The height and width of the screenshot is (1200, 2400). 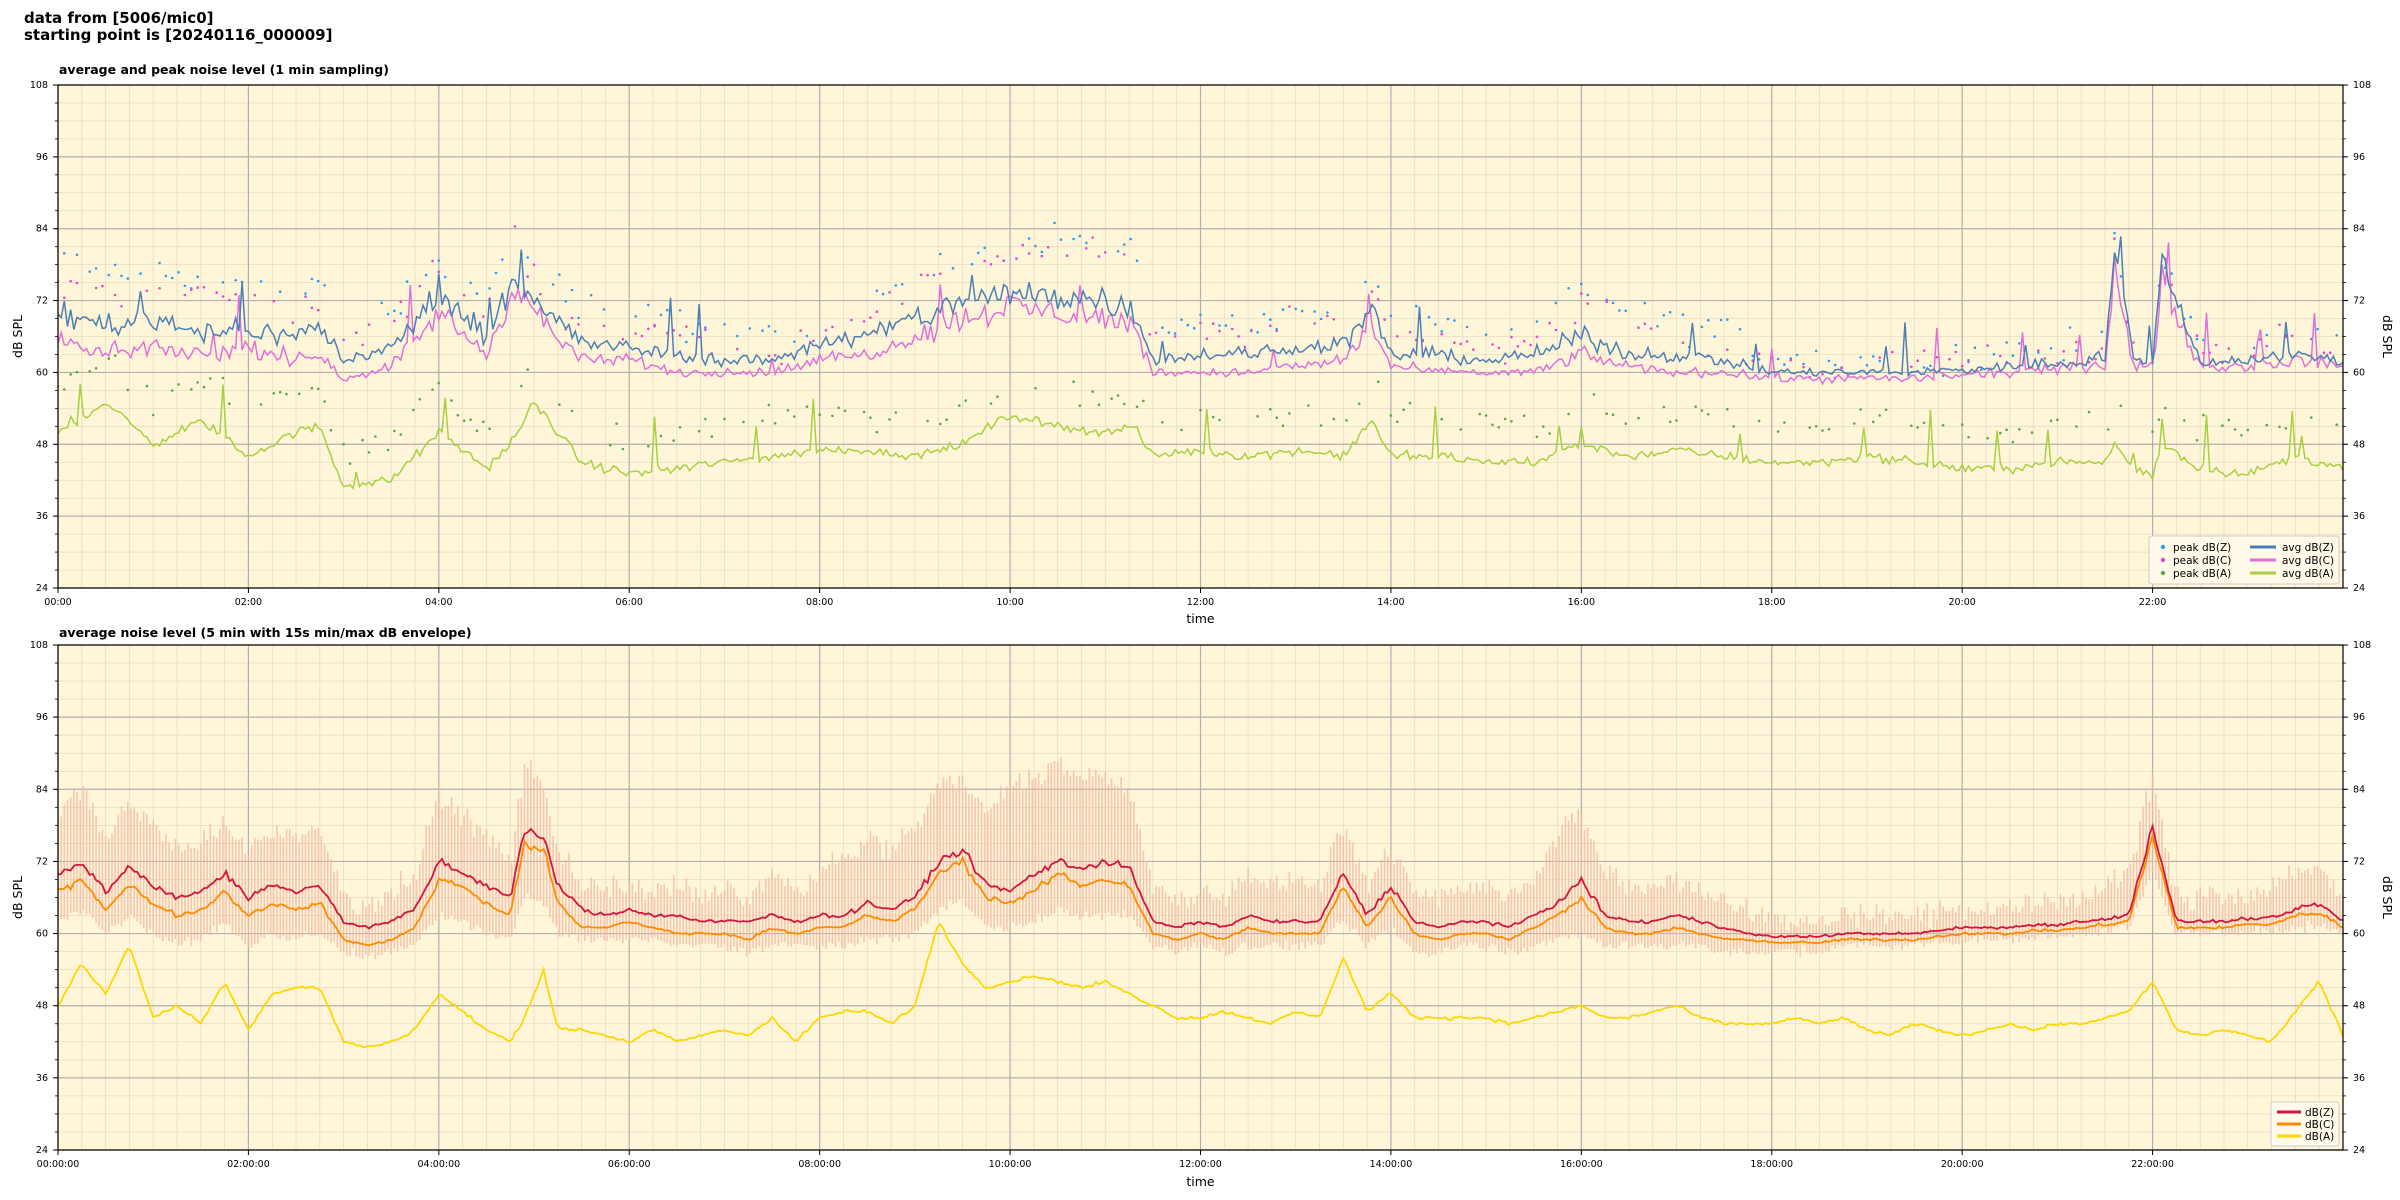 I want to click on legend: dB(Z)dB(C)dB(A), so click(x=2305, y=1124).